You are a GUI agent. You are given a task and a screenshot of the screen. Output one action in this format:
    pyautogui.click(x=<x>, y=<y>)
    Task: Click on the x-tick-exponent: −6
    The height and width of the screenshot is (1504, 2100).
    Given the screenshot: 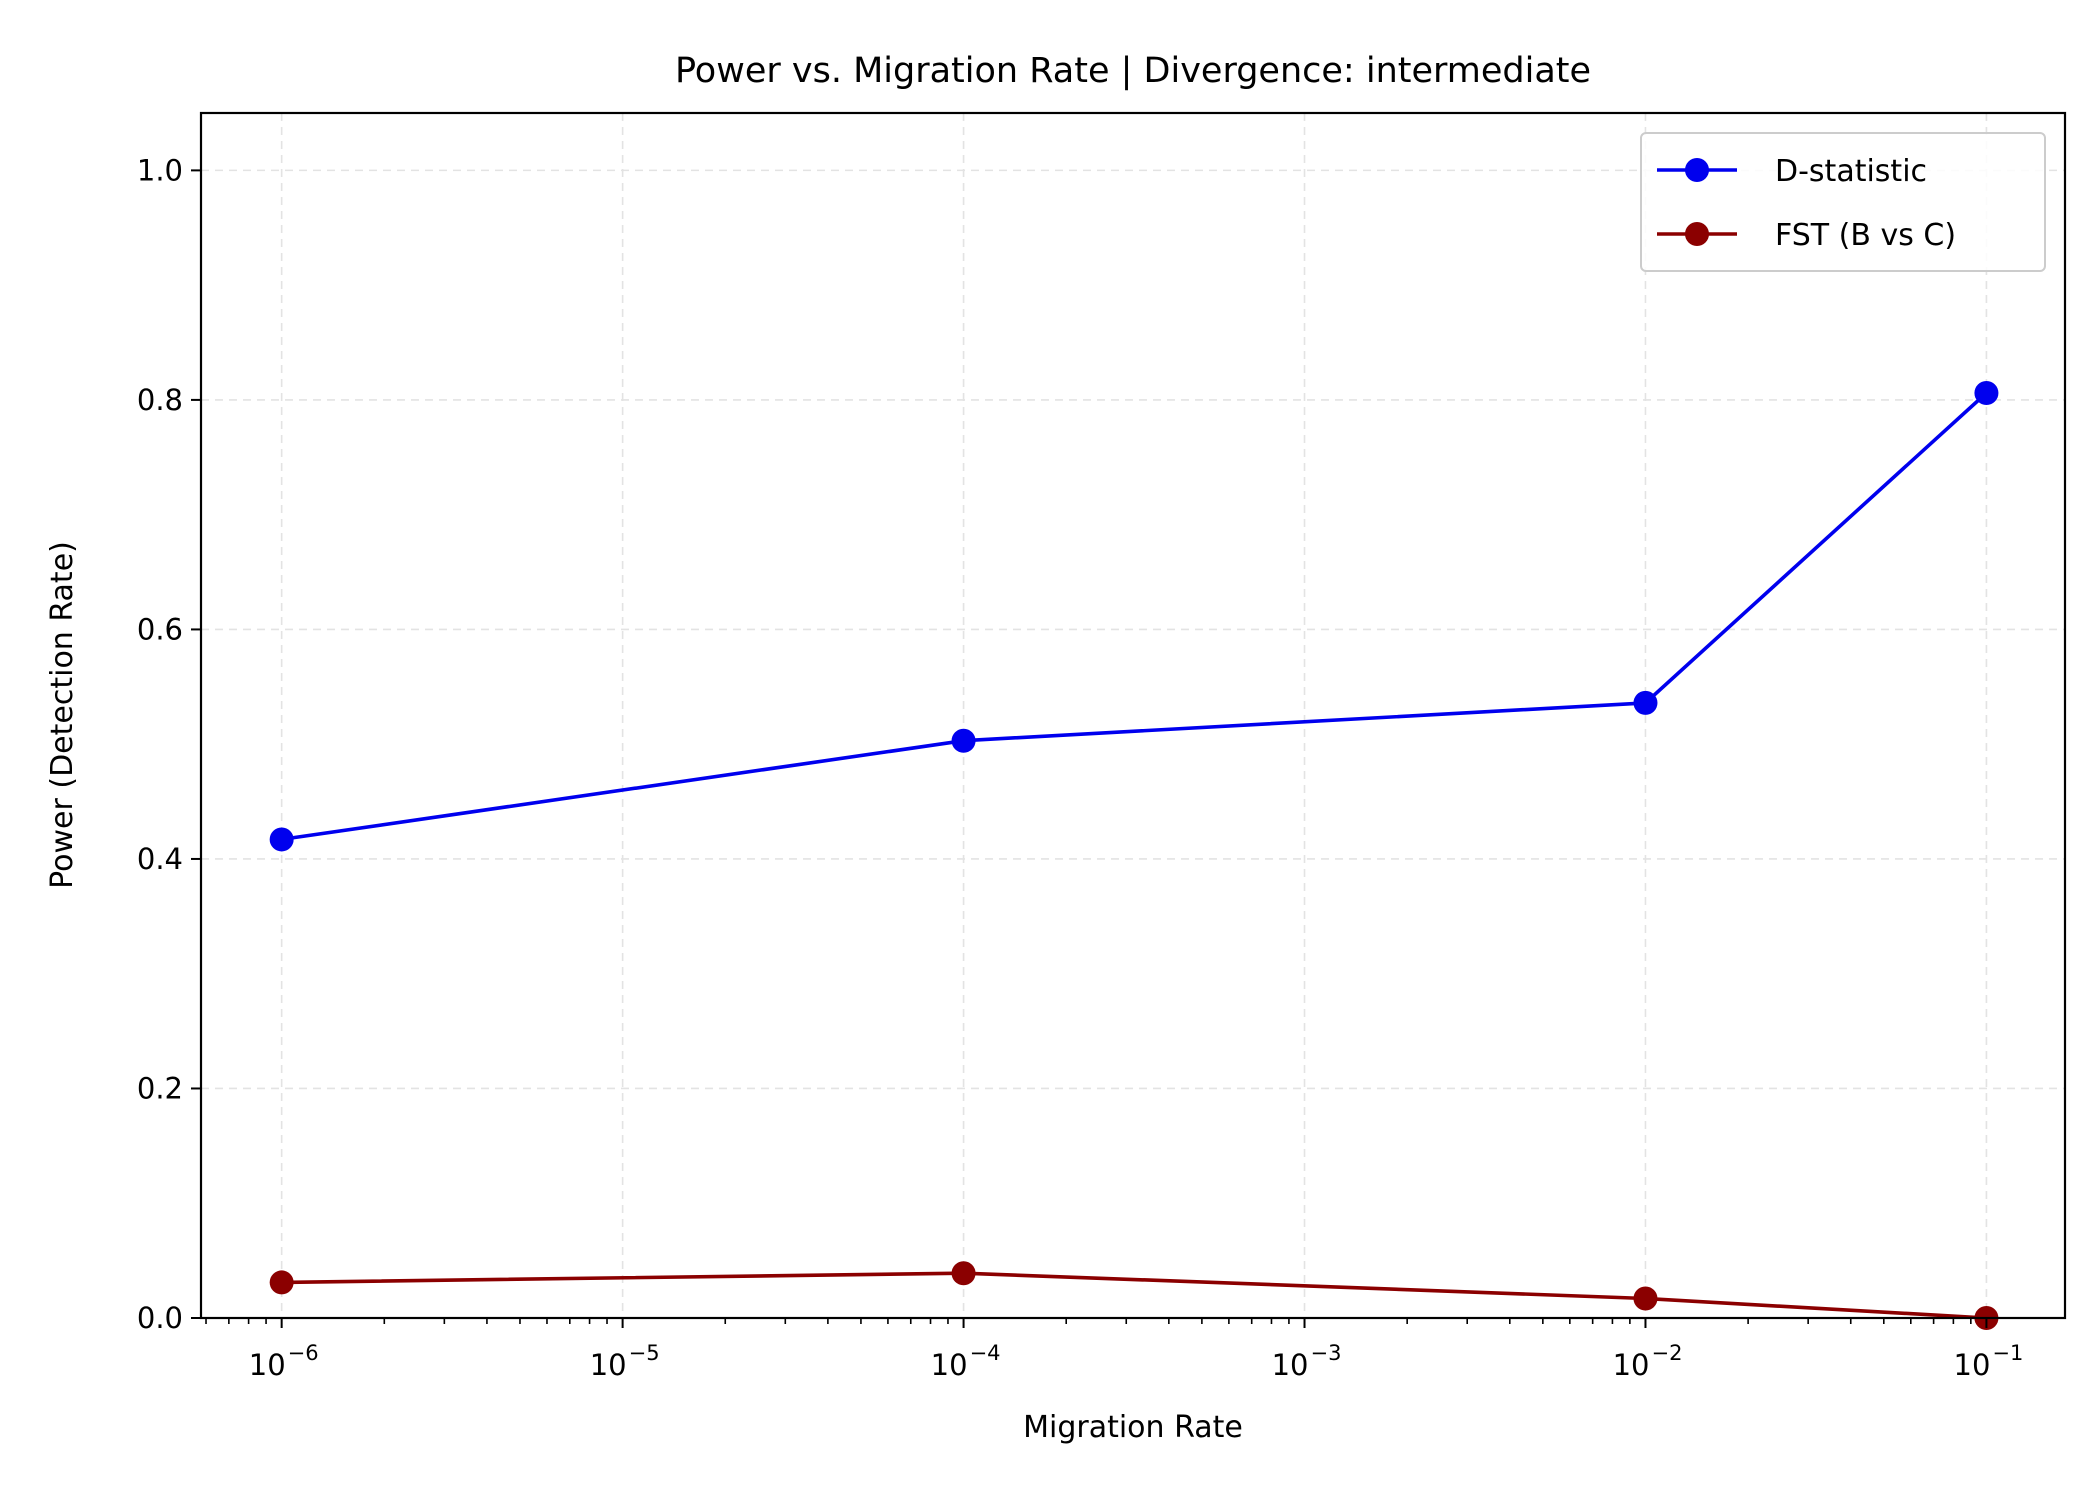 What is the action you would take?
    pyautogui.click(x=303, y=1353)
    